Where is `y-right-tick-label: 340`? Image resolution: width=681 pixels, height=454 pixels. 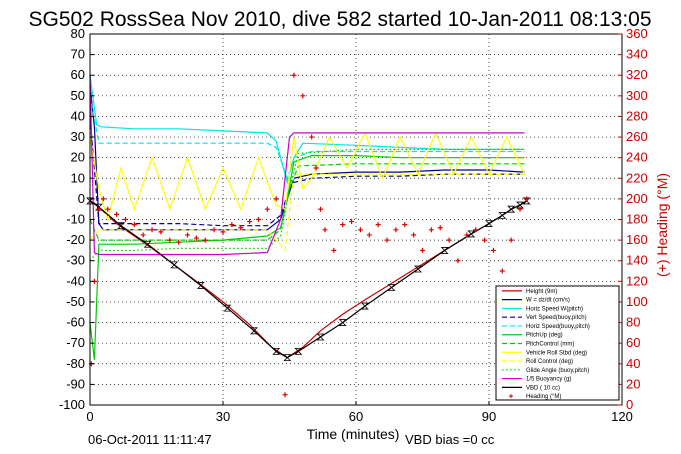 y-right-tick-label: 340 is located at coordinates (637, 54).